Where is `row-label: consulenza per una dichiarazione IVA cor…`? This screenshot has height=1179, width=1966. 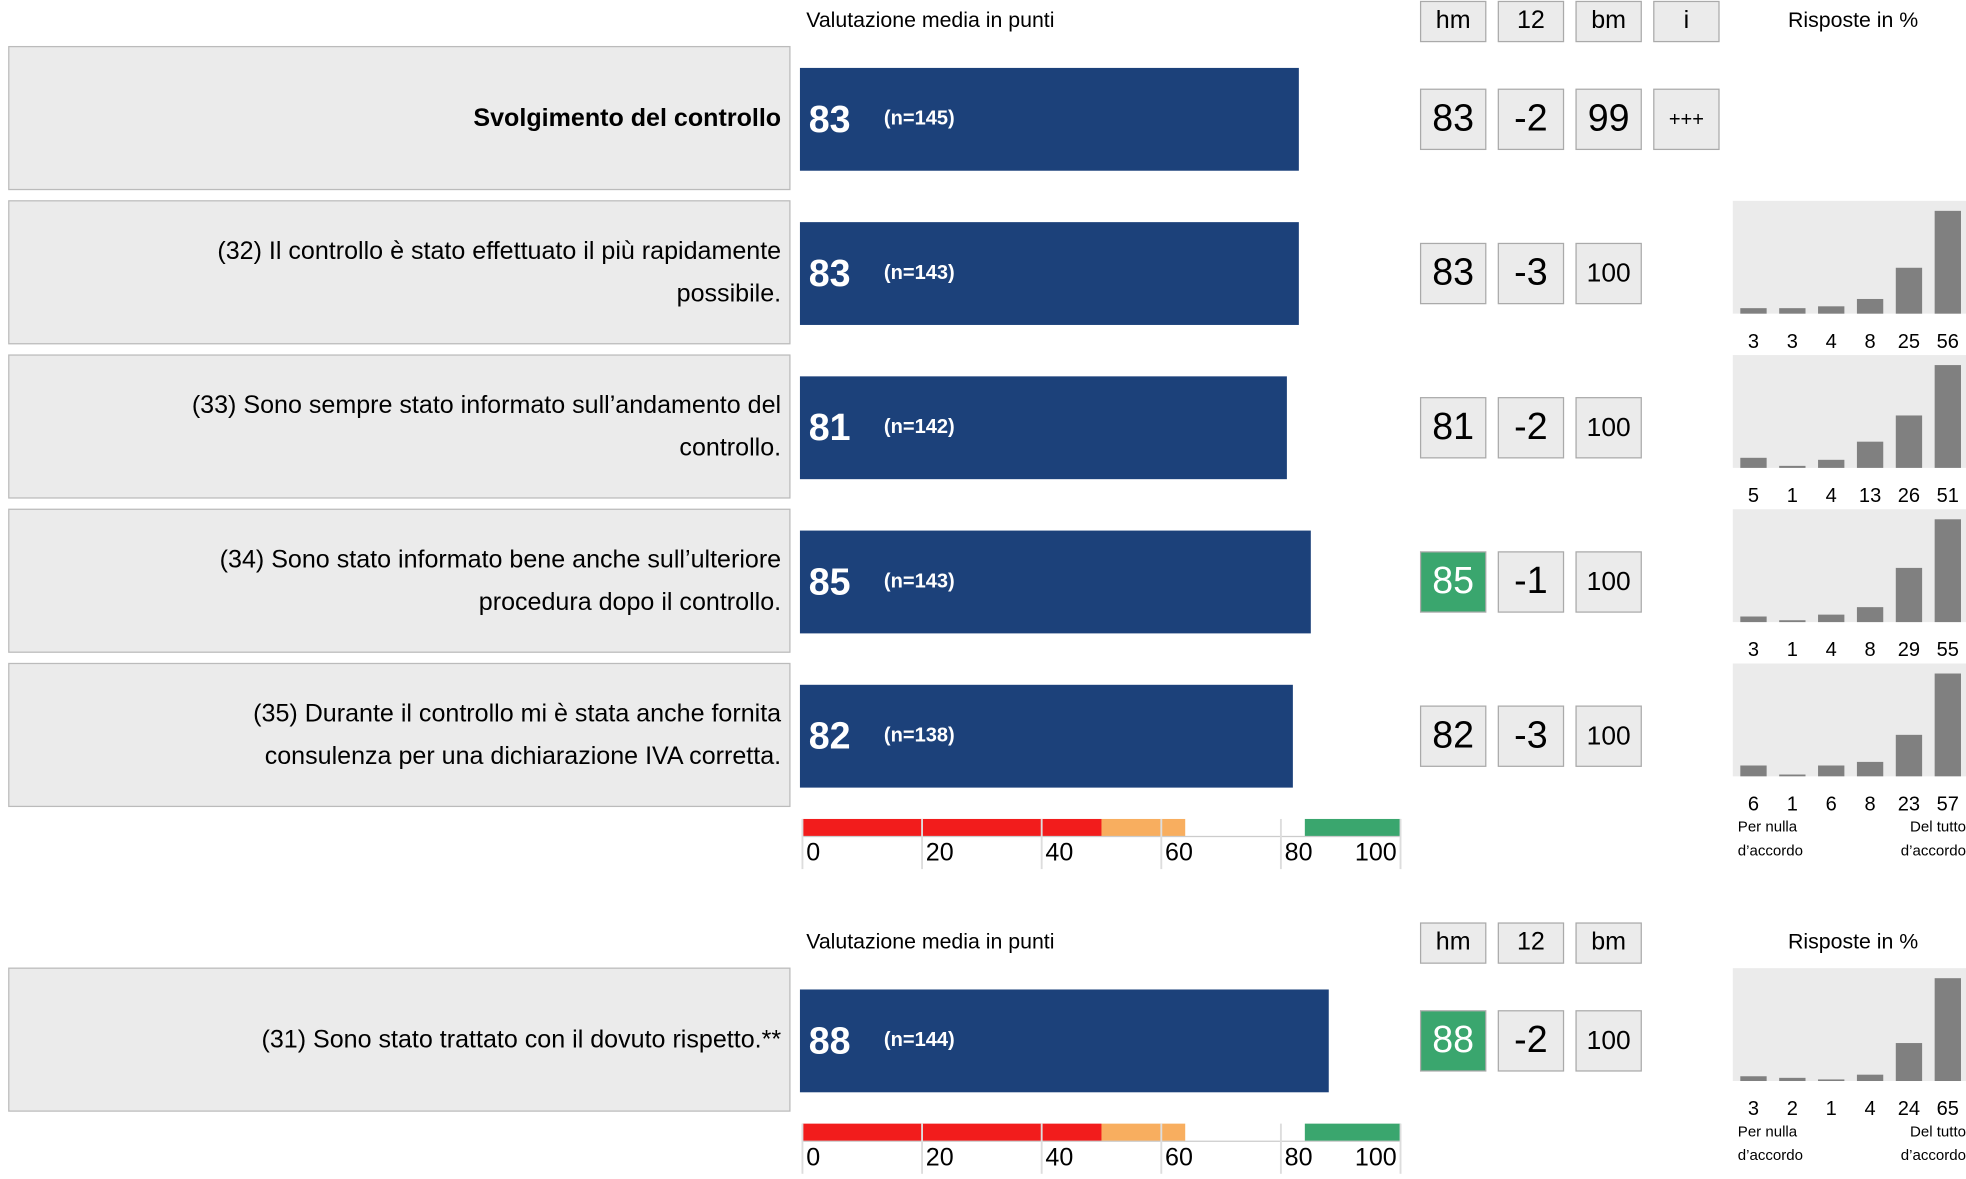
row-label: consulenza per una dichiarazione IVA cor… is located at coordinates (523, 756).